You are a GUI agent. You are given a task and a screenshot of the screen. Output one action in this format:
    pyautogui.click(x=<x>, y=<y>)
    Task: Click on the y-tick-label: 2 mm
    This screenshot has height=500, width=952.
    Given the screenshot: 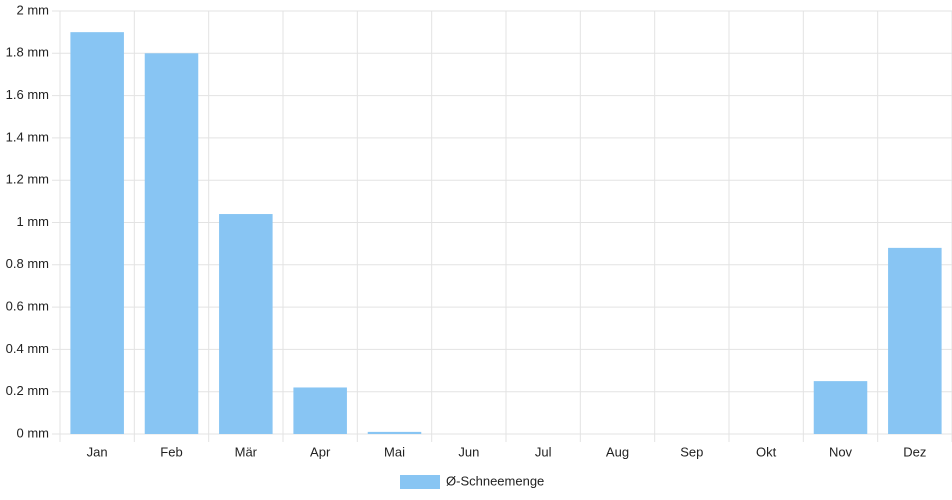 What is the action you would take?
    pyautogui.click(x=33, y=9)
    